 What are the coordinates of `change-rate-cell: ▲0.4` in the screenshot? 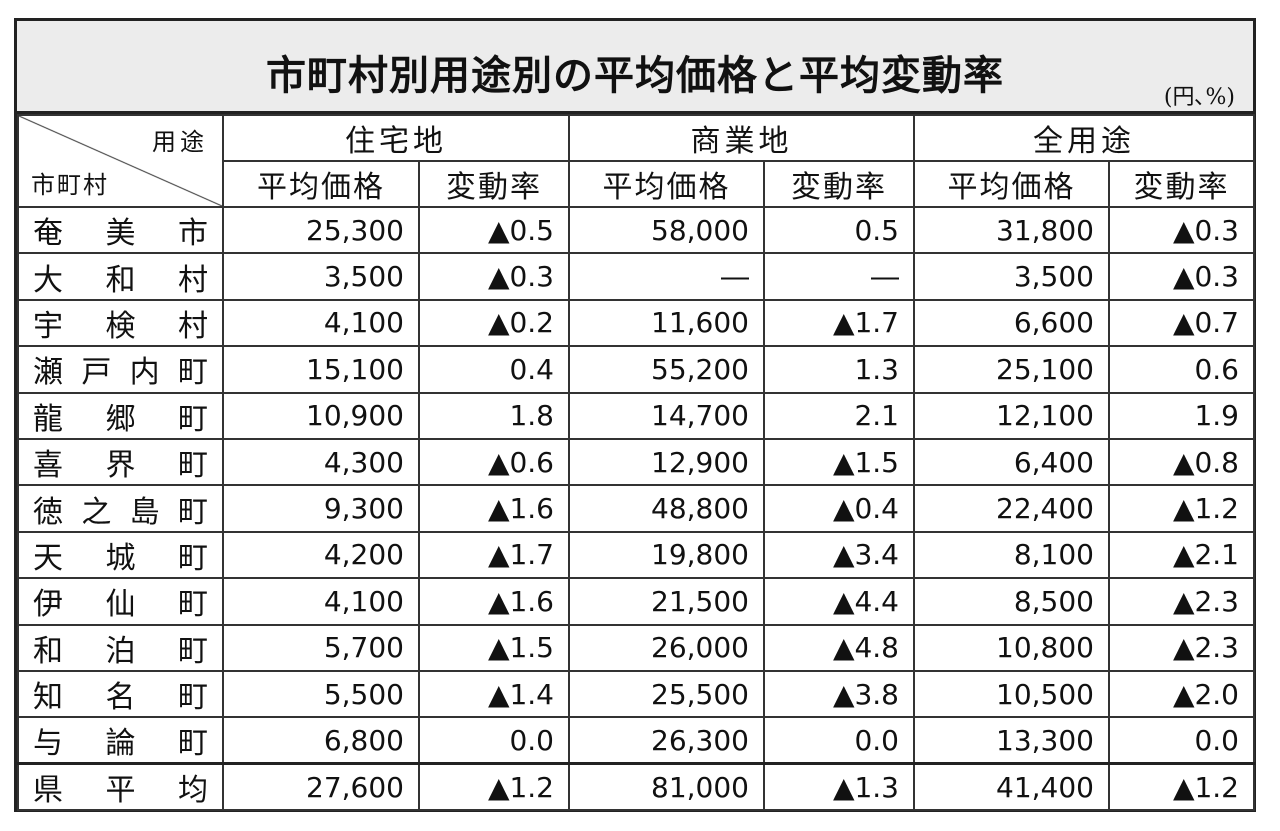 It's located at (839, 508).